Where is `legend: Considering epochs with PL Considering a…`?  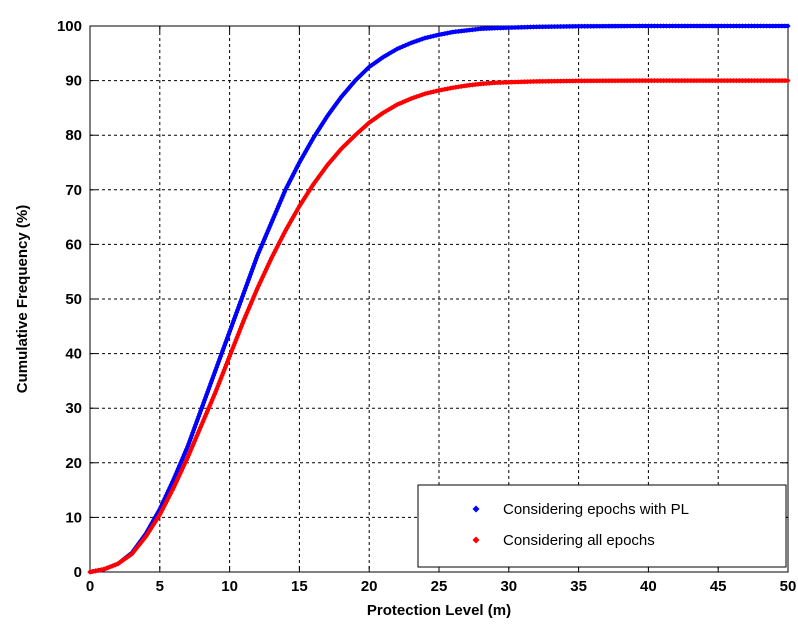
legend: Considering epochs with PL Considering a… is located at coordinates (602, 526).